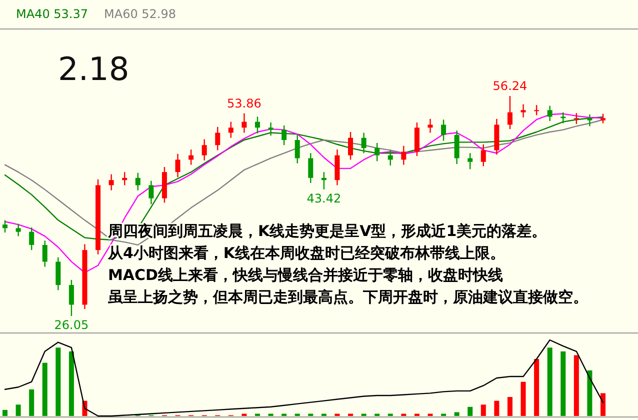 Image resolution: width=638 pixels, height=420 pixels. What do you see at coordinates (52, 14) in the screenshot?
I see `text: MA40 53.37` at bounding box center [52, 14].